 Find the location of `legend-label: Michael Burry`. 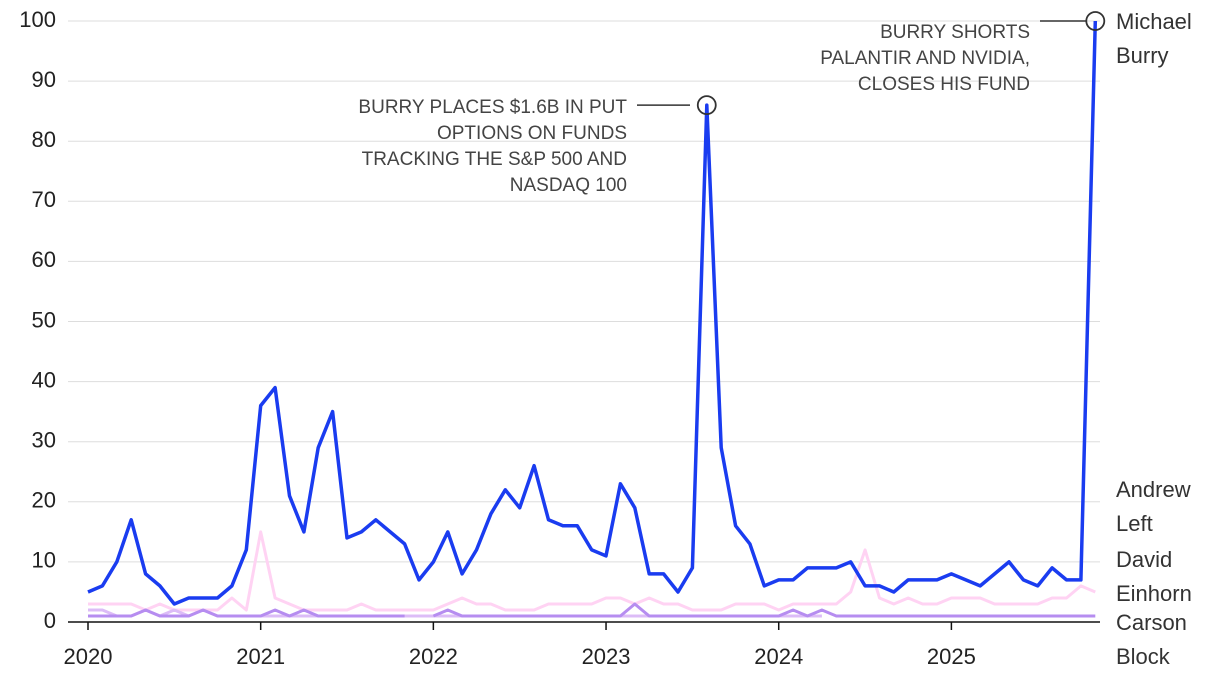

legend-label: Michael Burry is located at coordinates (1154, 38).